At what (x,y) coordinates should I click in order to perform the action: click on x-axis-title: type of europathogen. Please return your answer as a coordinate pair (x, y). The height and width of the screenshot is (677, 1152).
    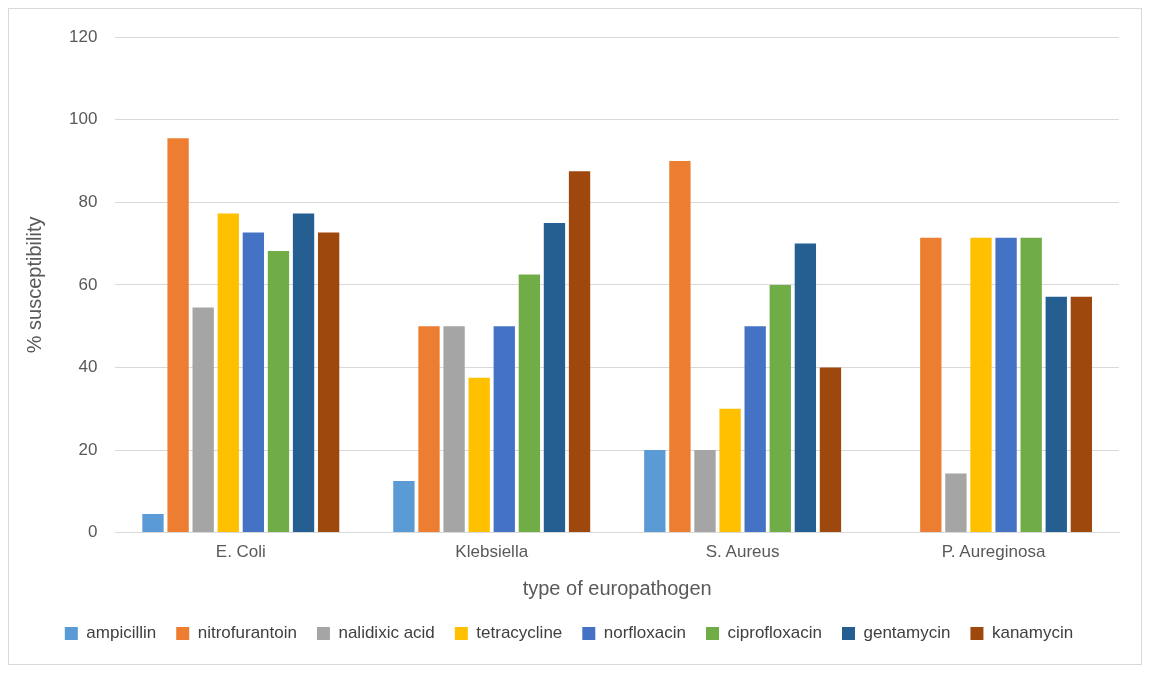
    Looking at the image, I should click on (617, 587).